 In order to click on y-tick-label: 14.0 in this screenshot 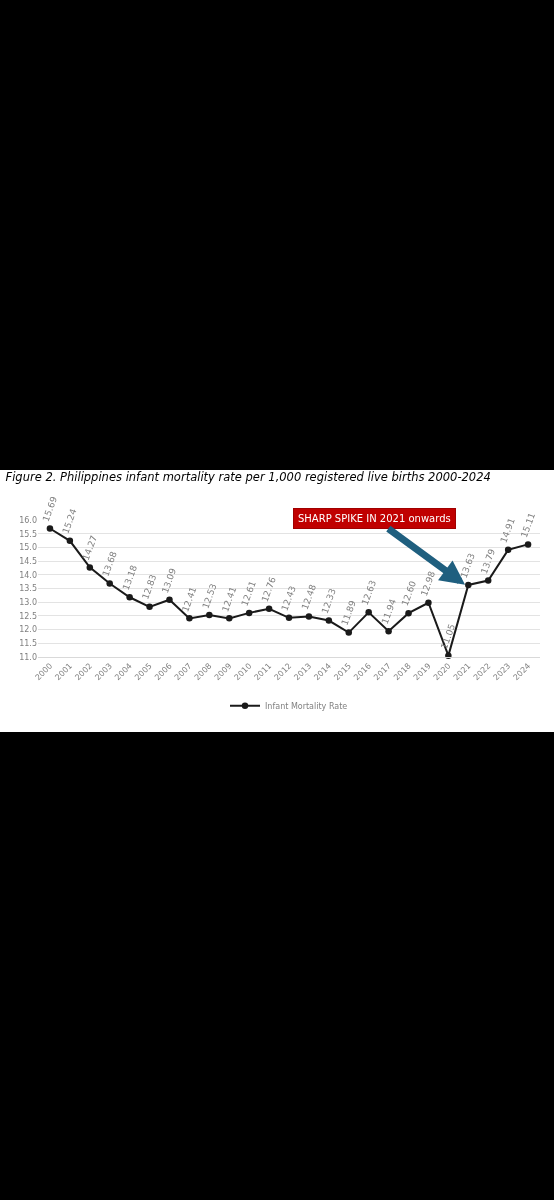, I will do `click(28, 575)`.